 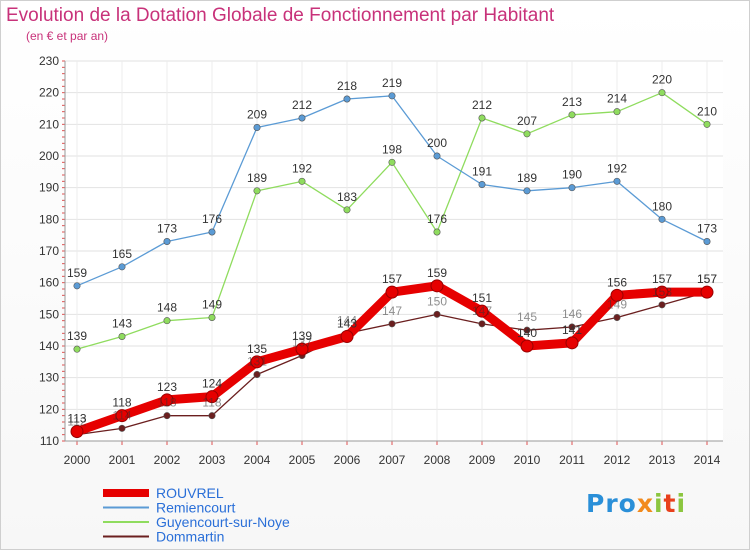 What do you see at coordinates (572, 175) in the screenshot?
I see `data-label: 190` at bounding box center [572, 175].